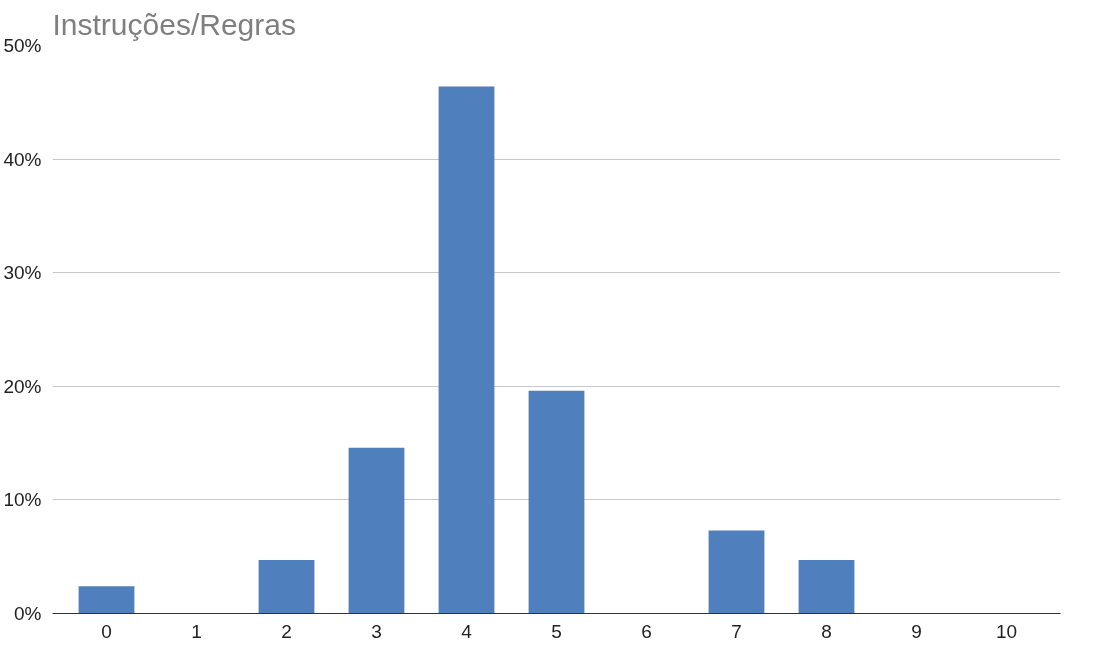 Image resolution: width=1102 pixels, height=650 pixels. I want to click on x-tick-label: 2, so click(286, 631).